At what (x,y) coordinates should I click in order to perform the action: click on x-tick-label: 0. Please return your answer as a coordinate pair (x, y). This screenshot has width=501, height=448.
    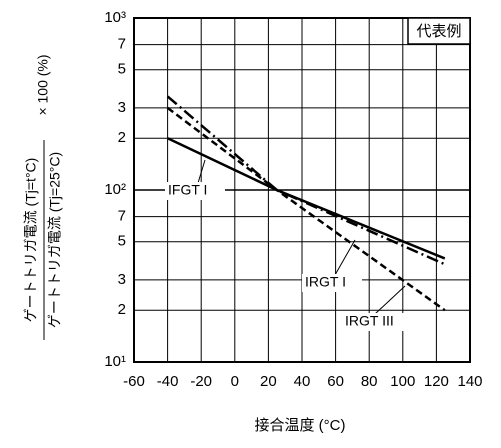
    Looking at the image, I should click on (235, 381).